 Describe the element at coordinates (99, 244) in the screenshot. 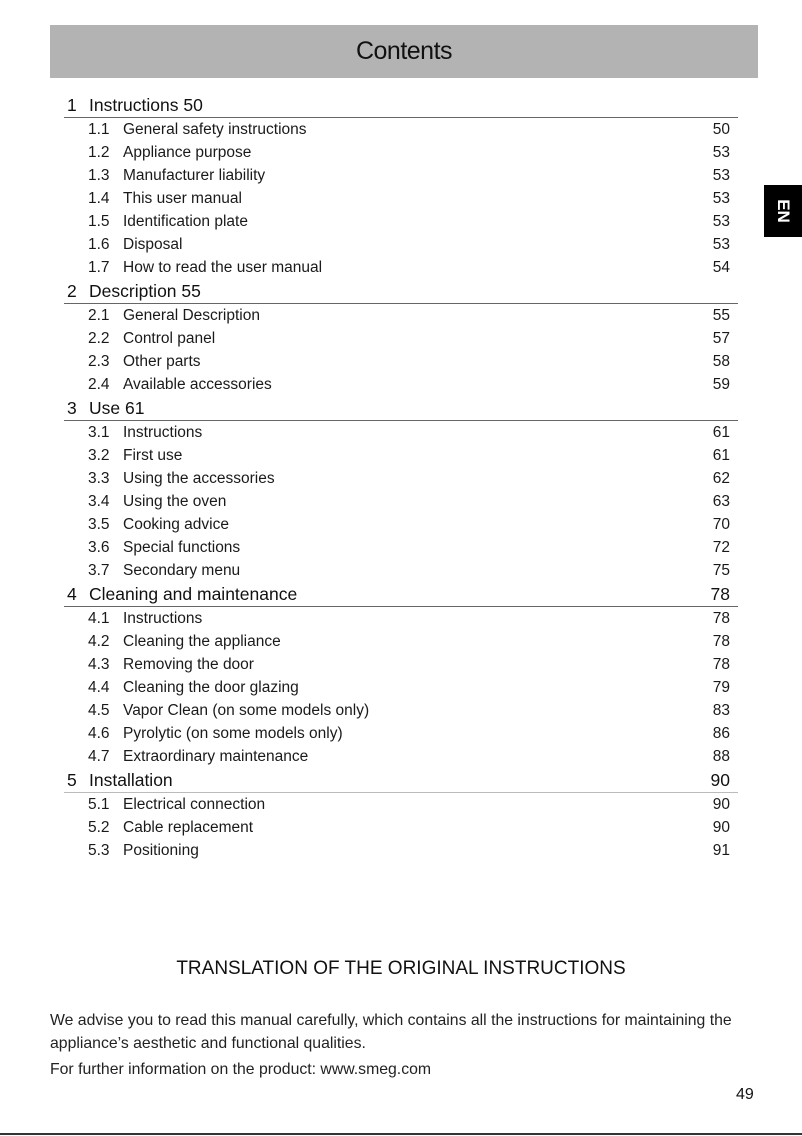

I see `entry-number: 1.6` at that location.